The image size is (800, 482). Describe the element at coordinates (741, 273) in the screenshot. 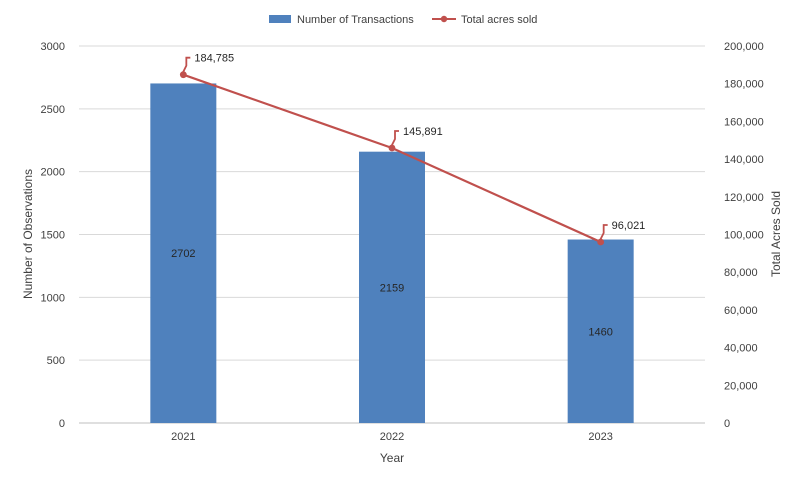

I see `right-tick-label: 80,000` at that location.